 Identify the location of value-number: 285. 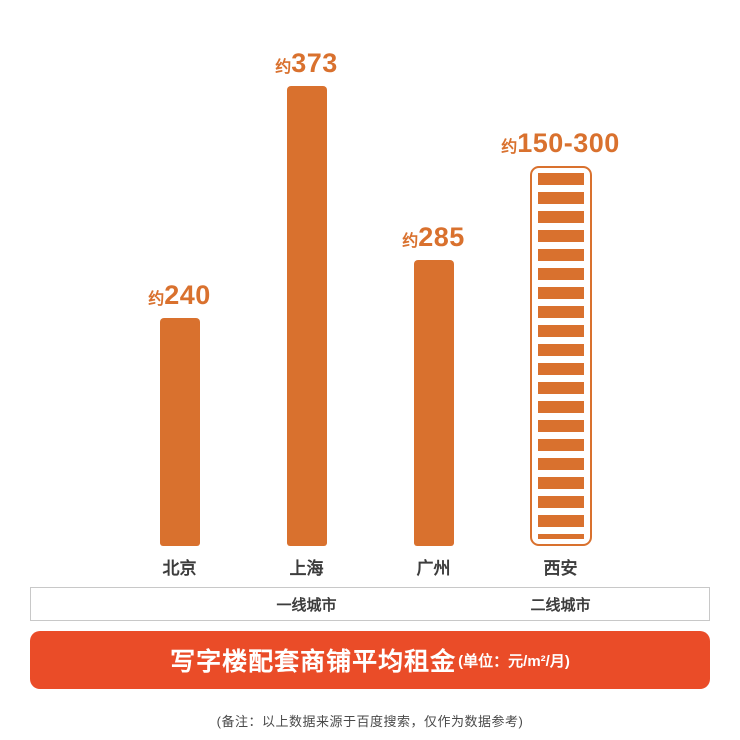
(441, 237).